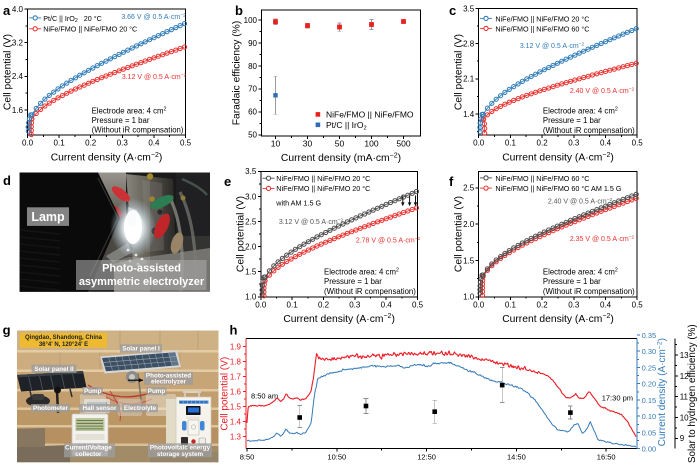 The image size is (700, 469). I want to click on svg-text:Solar to hydrogen efficiency (: Solar to hydrogen efficiency (%), so click(692, 393).